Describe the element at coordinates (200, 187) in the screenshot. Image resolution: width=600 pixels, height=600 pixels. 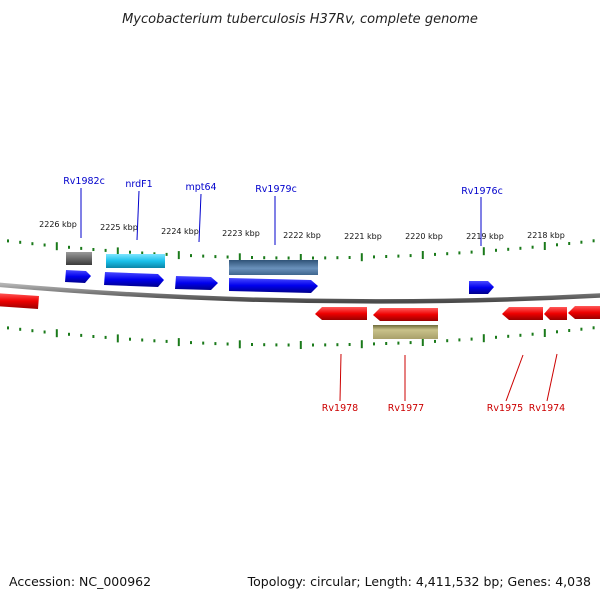
I see `gene-label-mpt64: mpt64` at that location.